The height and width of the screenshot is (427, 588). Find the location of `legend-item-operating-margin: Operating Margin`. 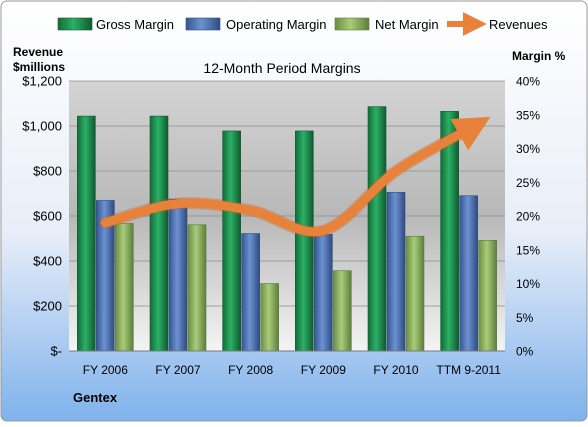

legend-item-operating-margin: Operating Margin is located at coordinates (255, 24).